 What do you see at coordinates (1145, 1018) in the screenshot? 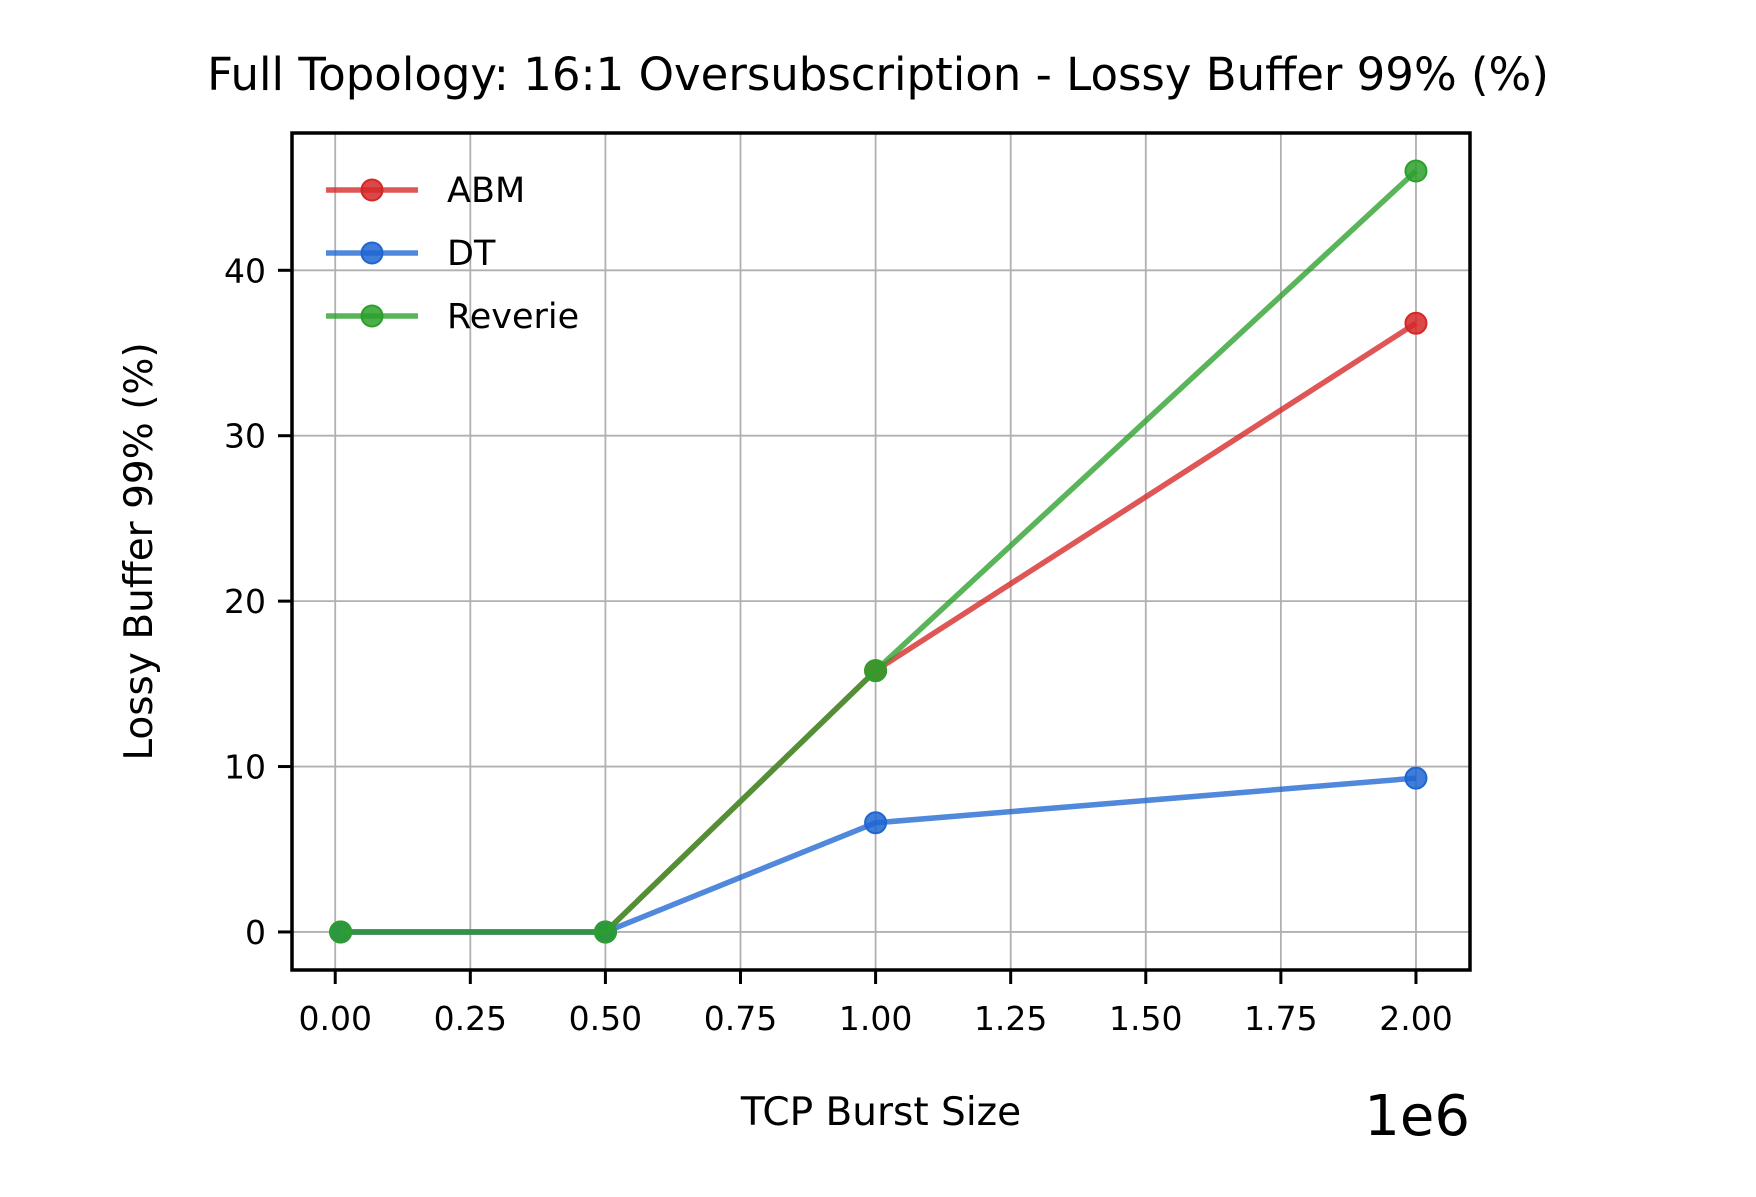
I see `x-tick-label: 1.50` at bounding box center [1145, 1018].